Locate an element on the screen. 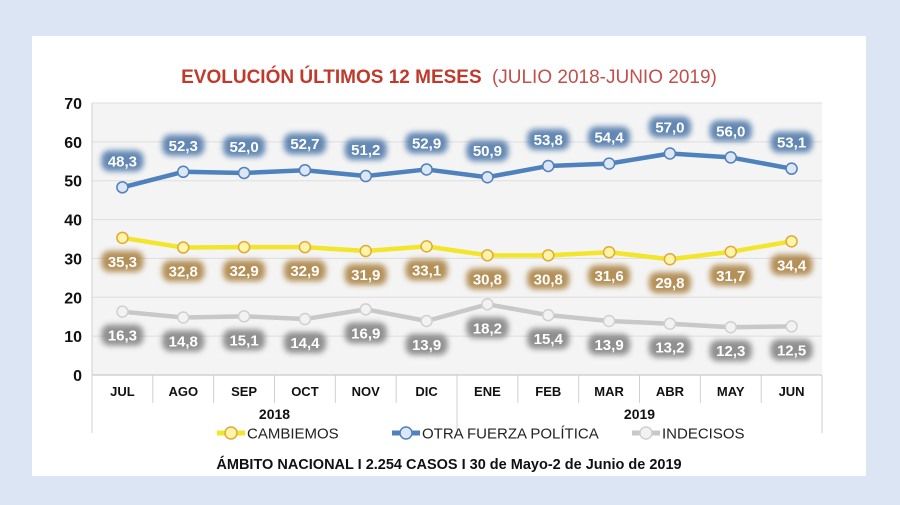  data-label: 31,6 is located at coordinates (609, 276).